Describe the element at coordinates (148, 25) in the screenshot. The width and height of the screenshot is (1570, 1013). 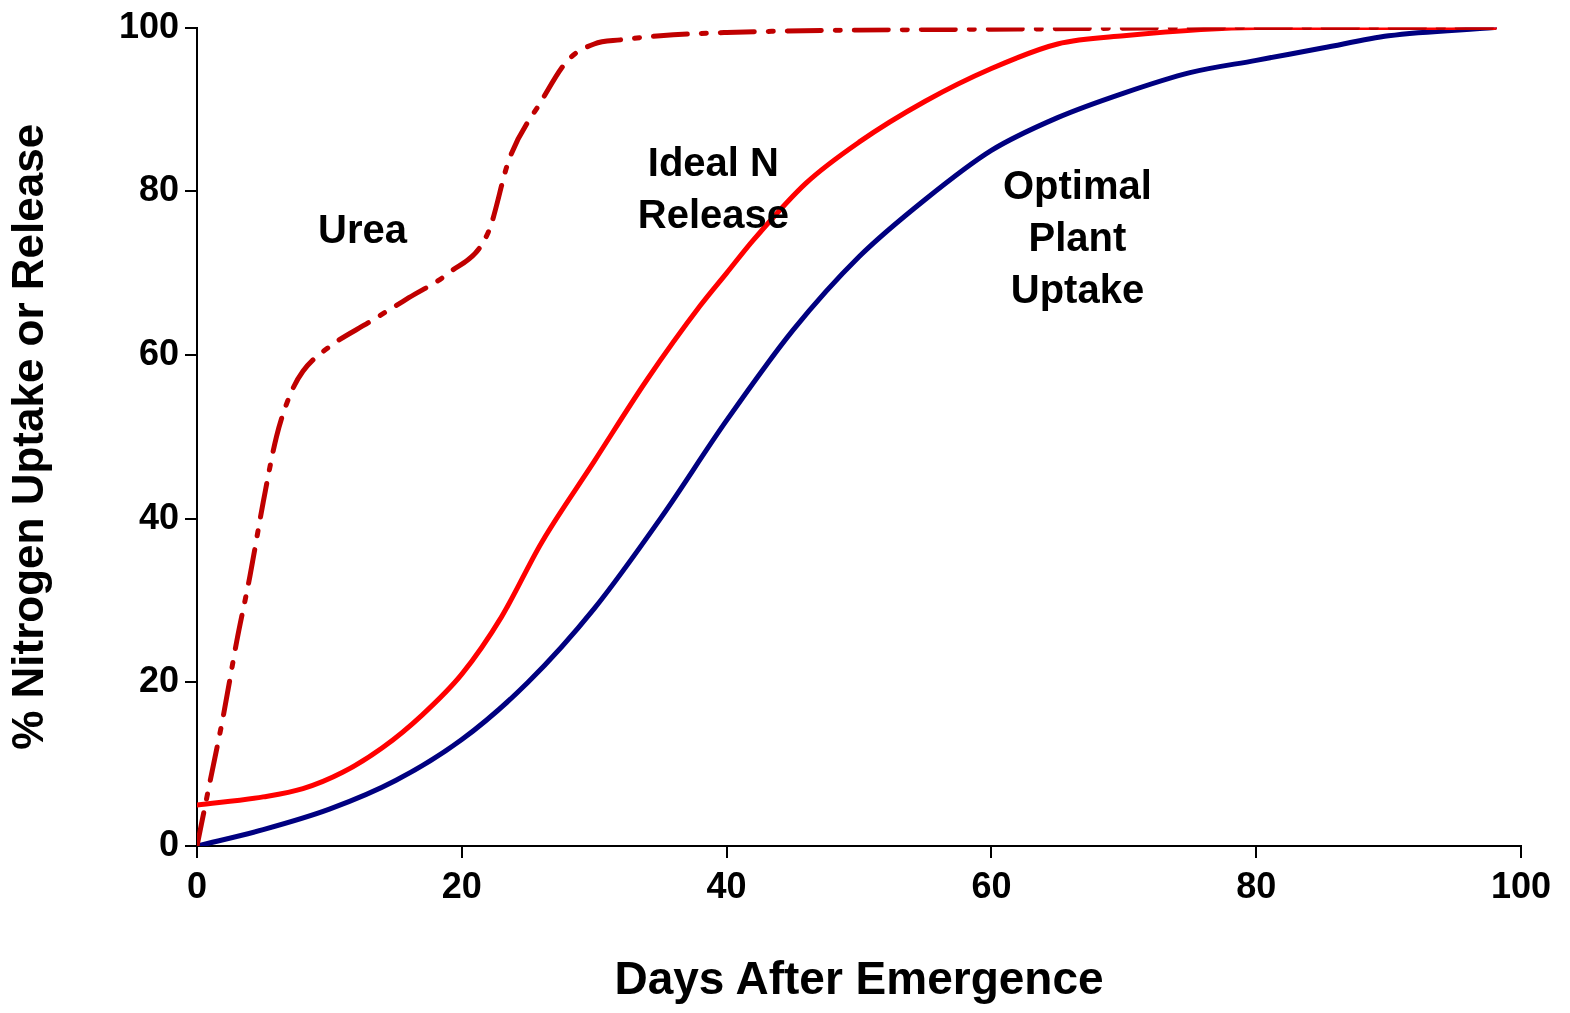
I see `y-tick-label: 100` at that location.